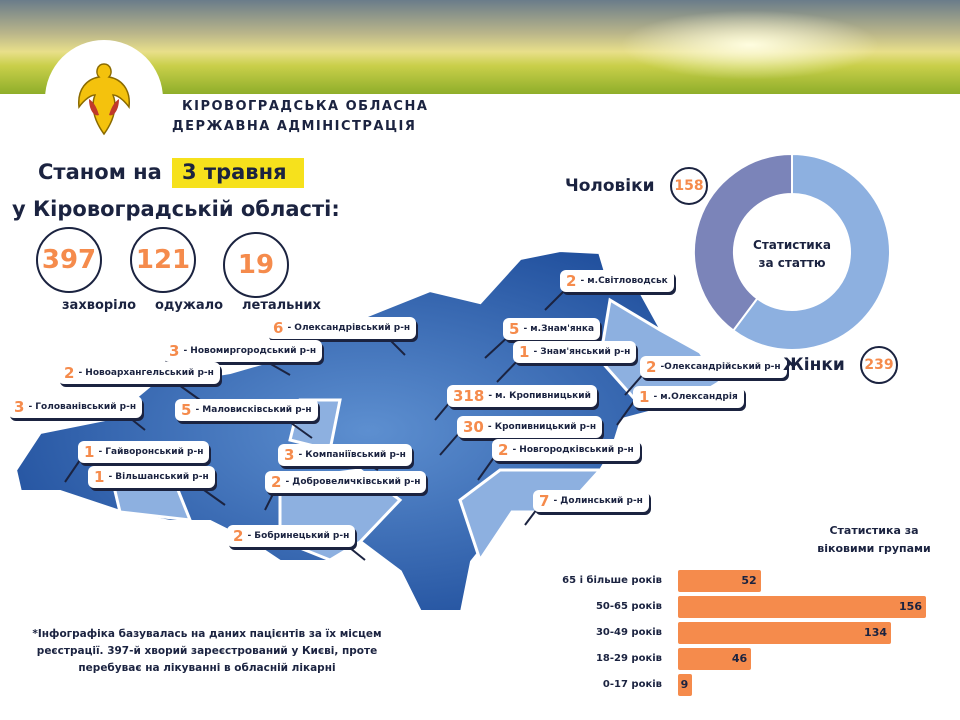  Describe the element at coordinates (695, 397) in the screenshot. I see `district-name: - м.Олександрія` at that location.